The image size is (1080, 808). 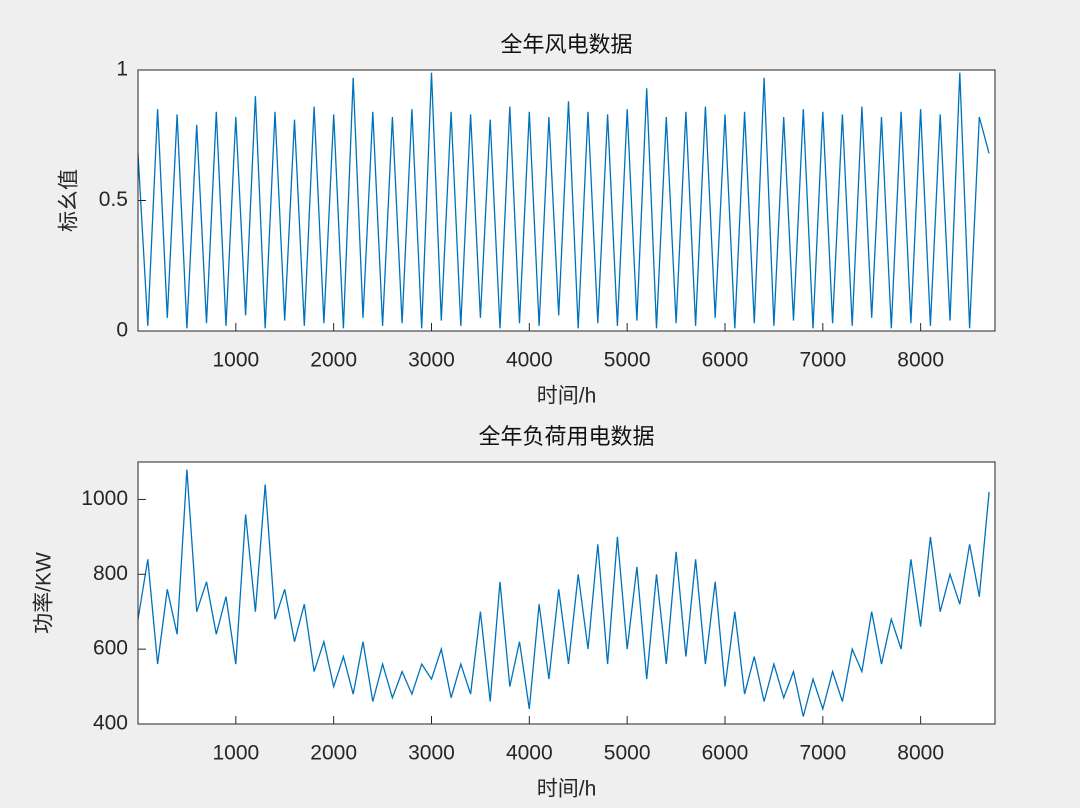 I want to click on chart-title: 全年风电数据, so click(x=566, y=44).